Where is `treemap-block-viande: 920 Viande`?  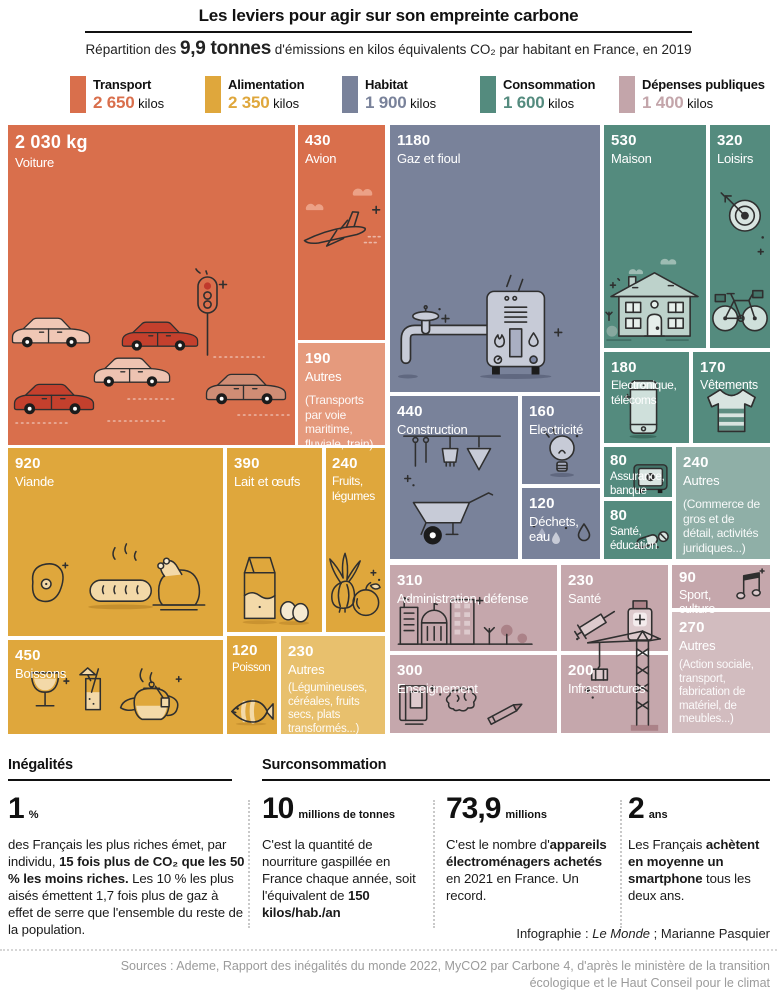
treemap-block-viande: 920 Viande is located at coordinates (115, 542).